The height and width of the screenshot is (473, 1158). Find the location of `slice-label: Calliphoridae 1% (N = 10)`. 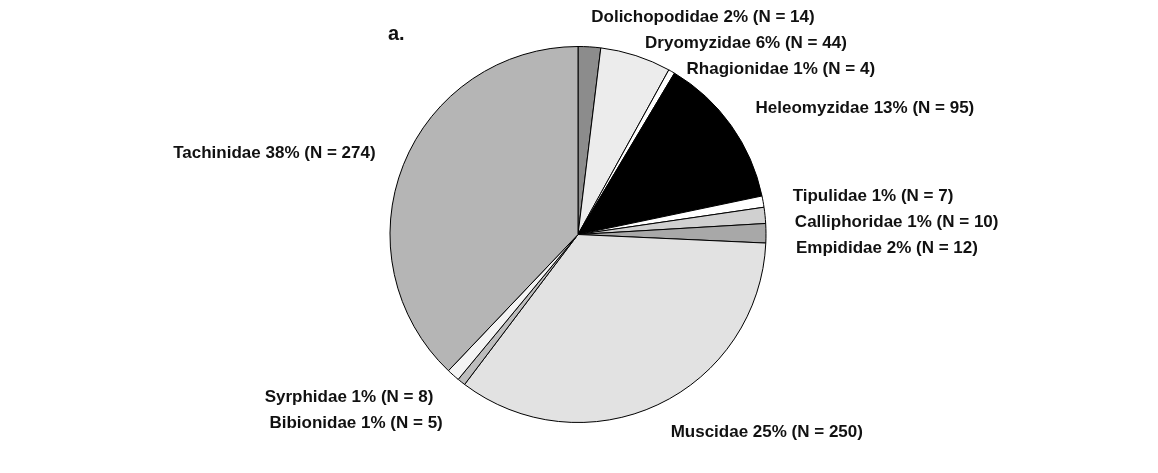

slice-label: Calliphoridae 1% (N = 10) is located at coordinates (896, 222).